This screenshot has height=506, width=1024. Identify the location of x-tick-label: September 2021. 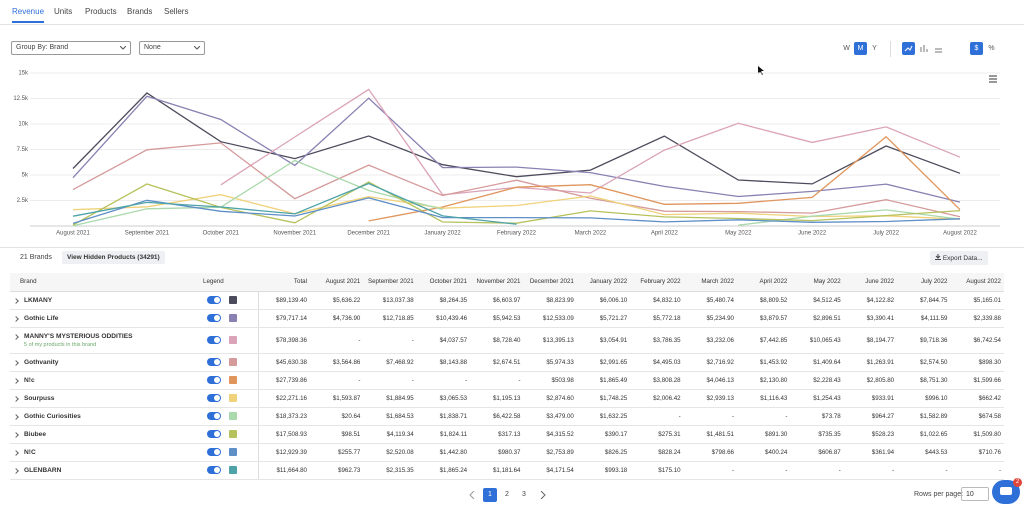
(147, 234).